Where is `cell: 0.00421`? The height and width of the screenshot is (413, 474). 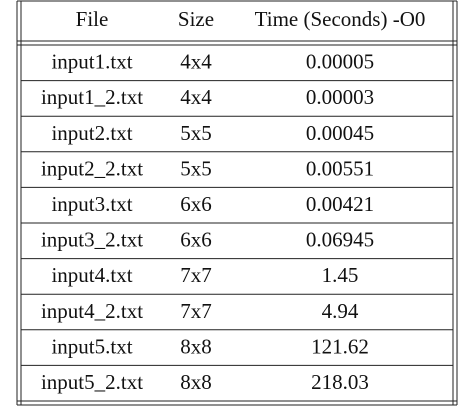
cell: 0.00421 is located at coordinates (340, 204).